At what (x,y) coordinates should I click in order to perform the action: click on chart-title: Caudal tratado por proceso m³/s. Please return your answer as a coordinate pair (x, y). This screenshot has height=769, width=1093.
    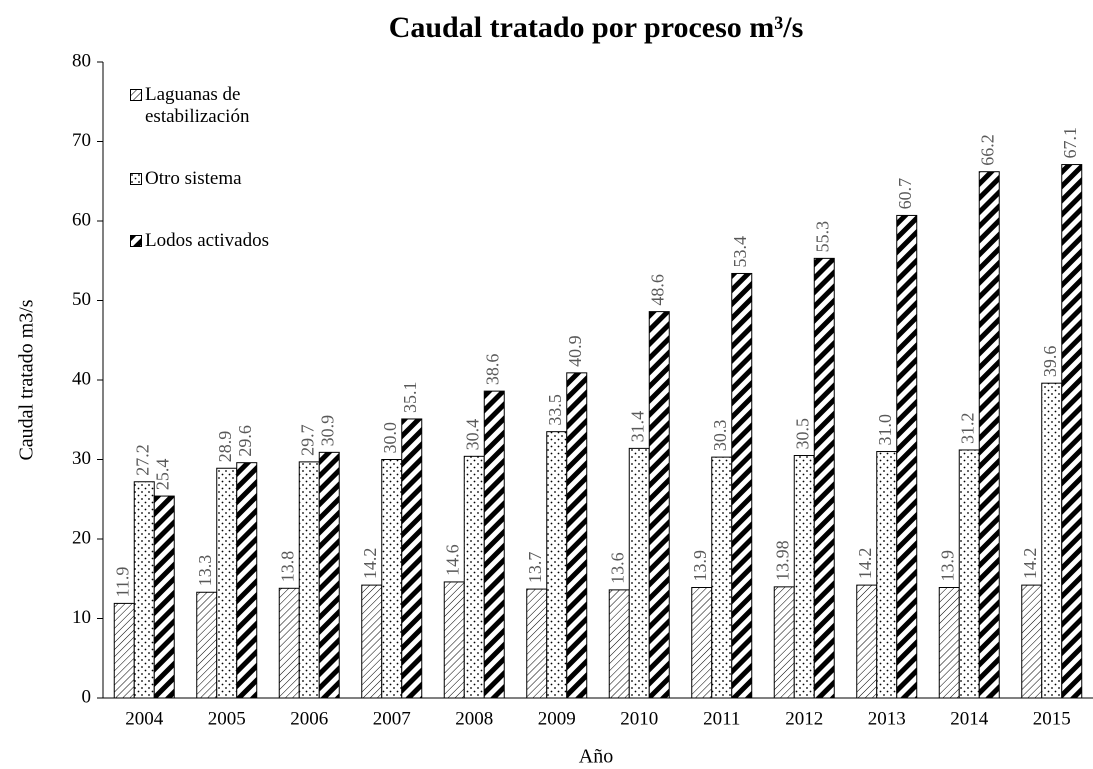
    Looking at the image, I should click on (596, 27).